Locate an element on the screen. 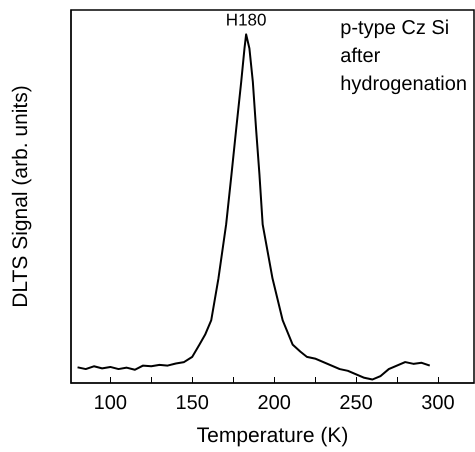 Image resolution: width=475 pixels, height=452 pixels. y-axis-title: DLTS Signal (arb. units) is located at coordinates (20, 196).